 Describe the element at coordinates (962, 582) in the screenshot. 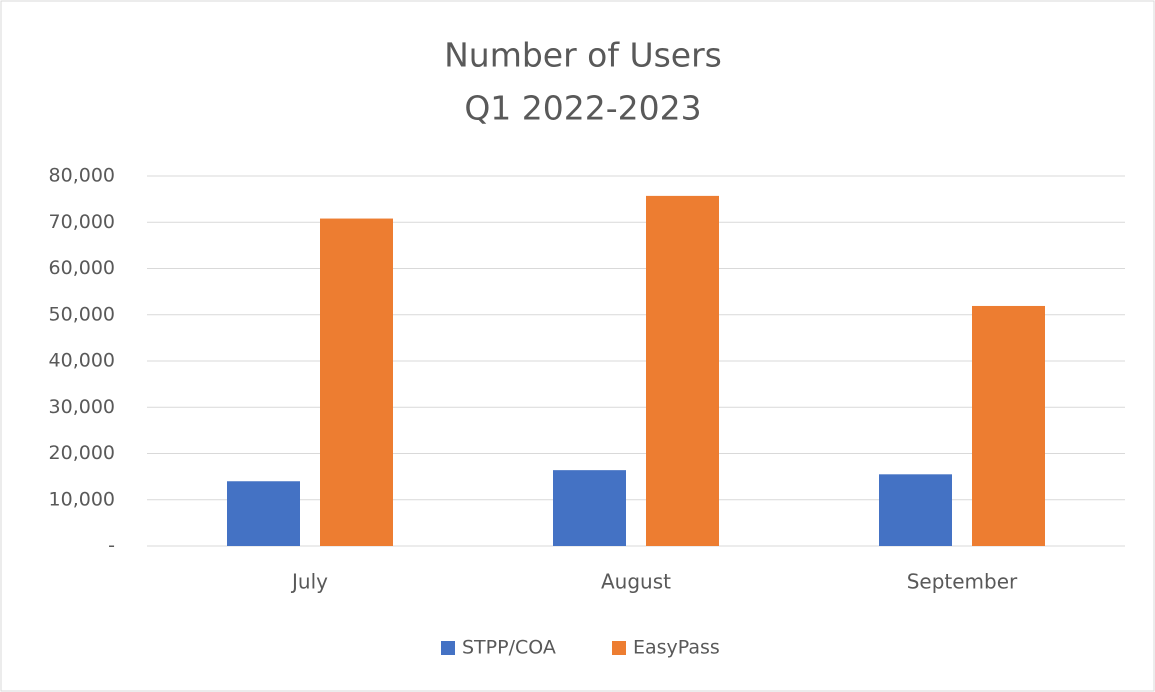

I see `x-tick-label: September` at that location.